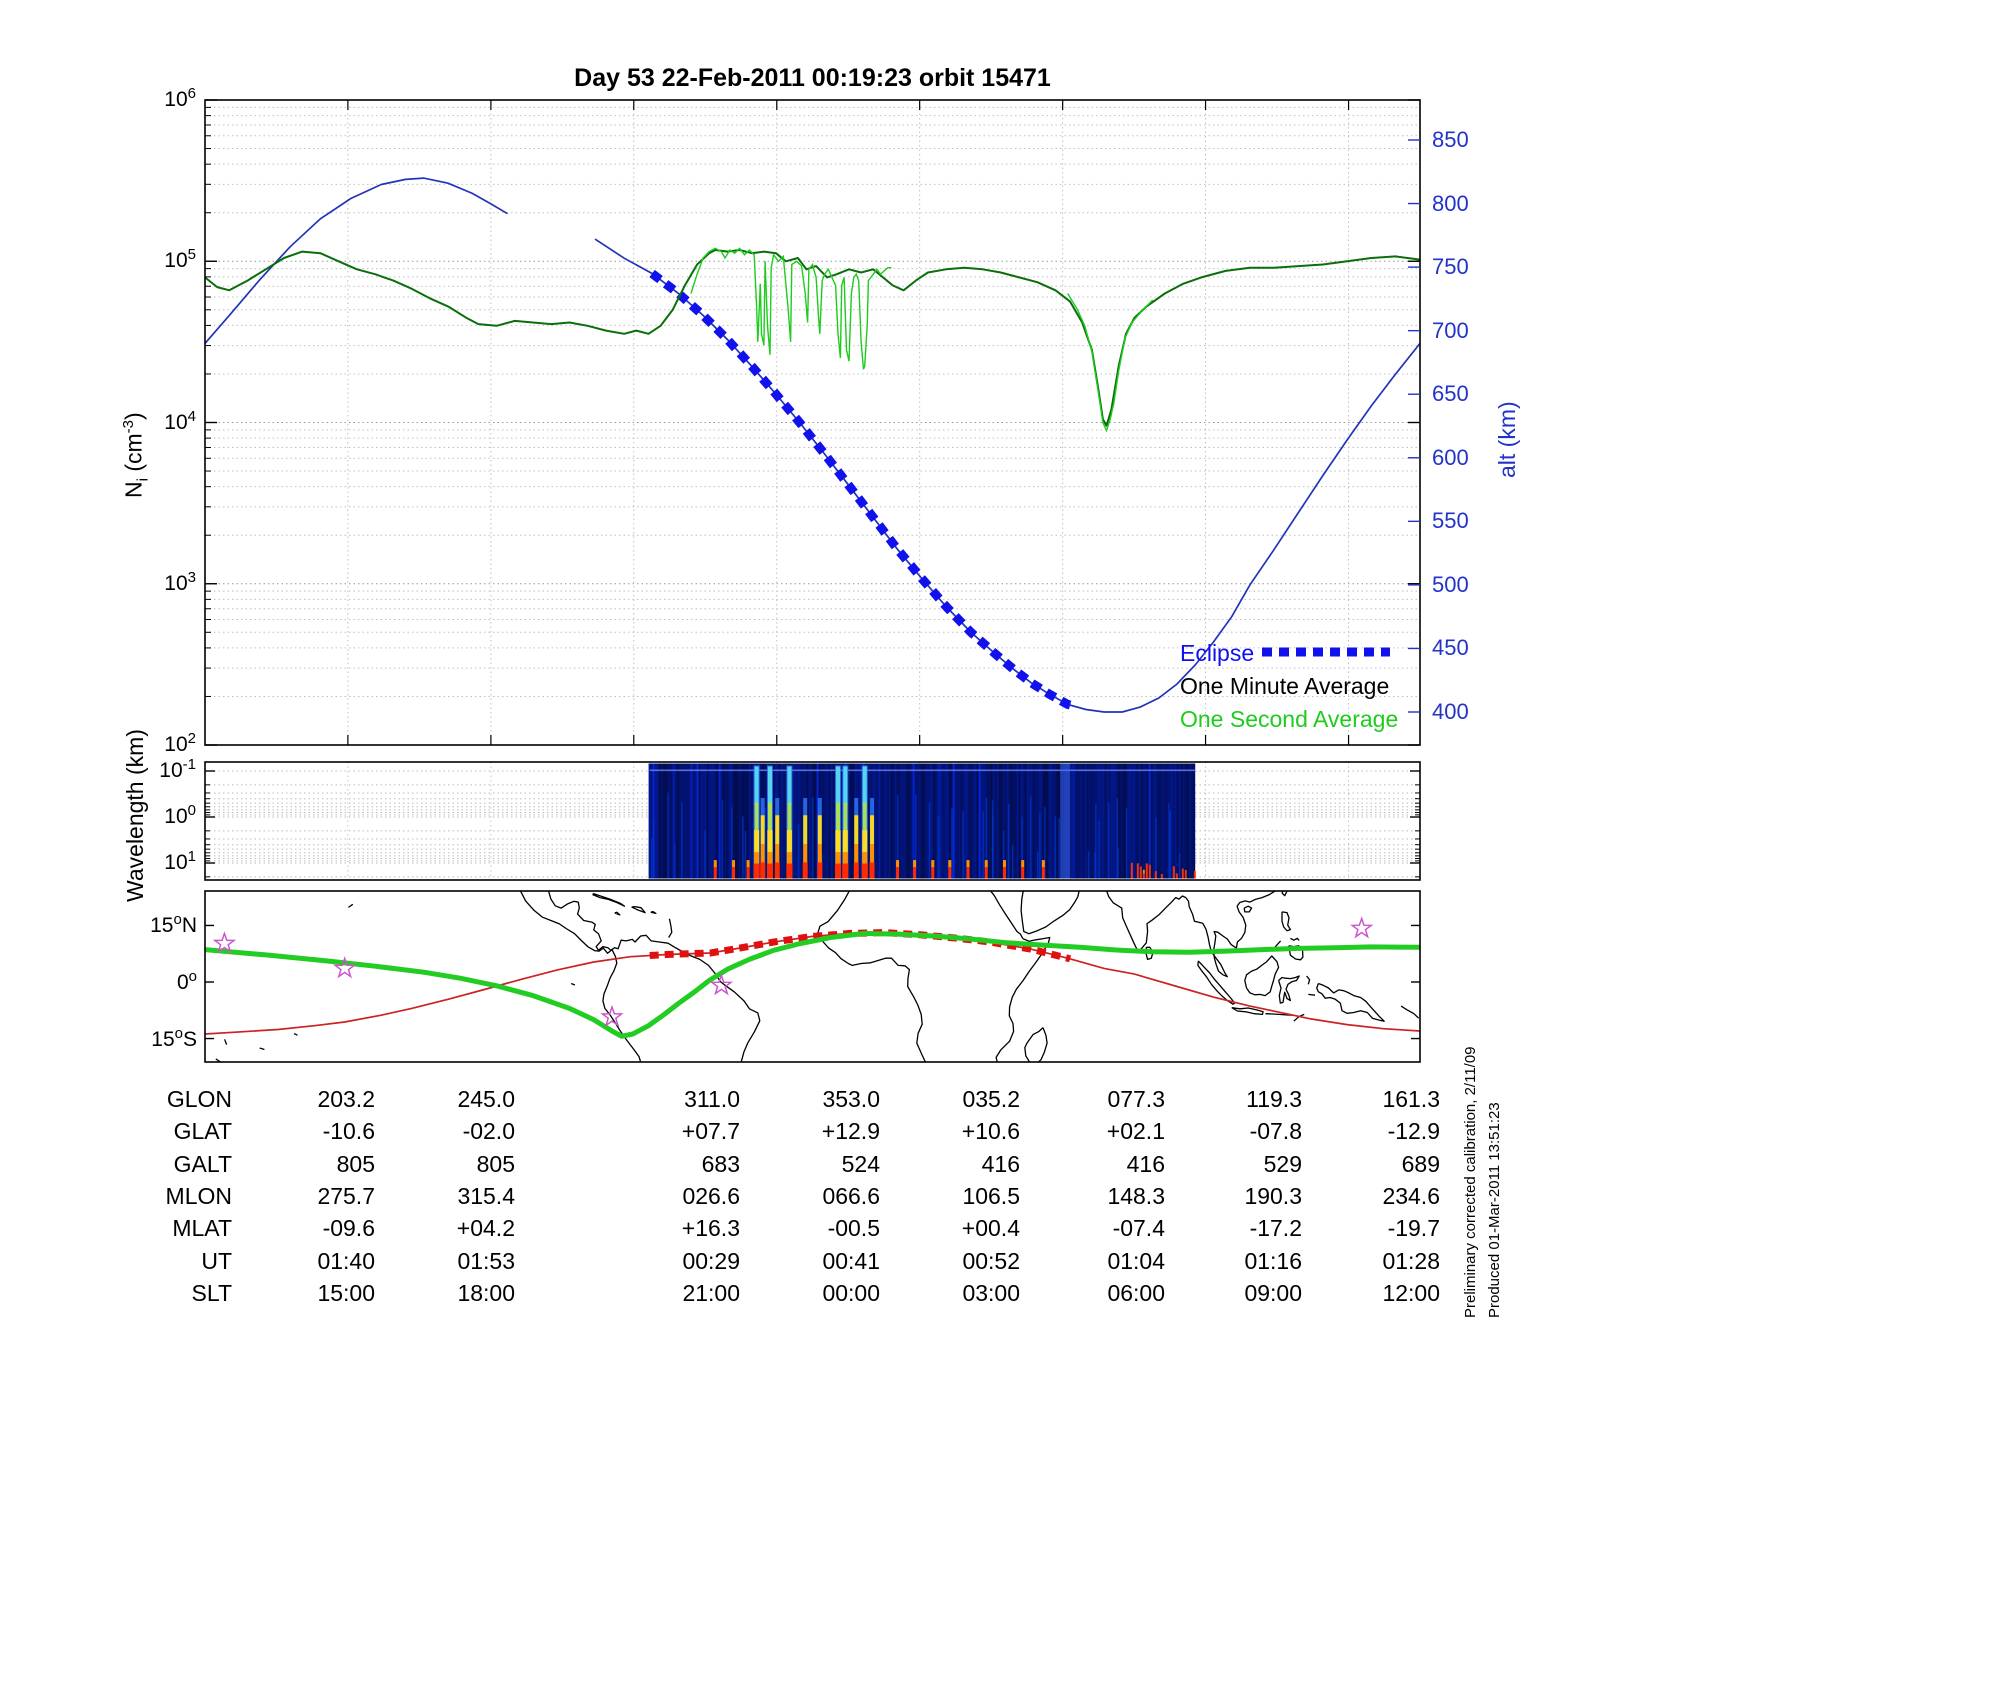 The image size is (2000, 1700). I want to click on table-cell: +07.7, so click(710, 1131).